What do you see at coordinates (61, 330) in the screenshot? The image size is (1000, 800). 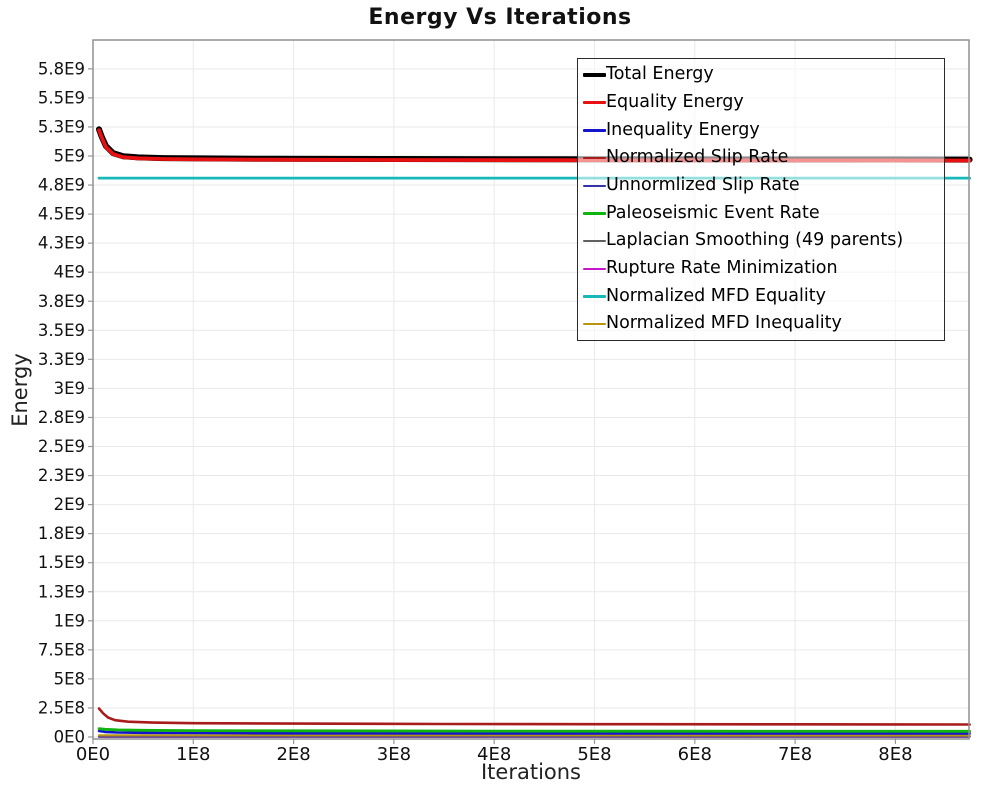 I see `y-tick-label: 3.5E9` at bounding box center [61, 330].